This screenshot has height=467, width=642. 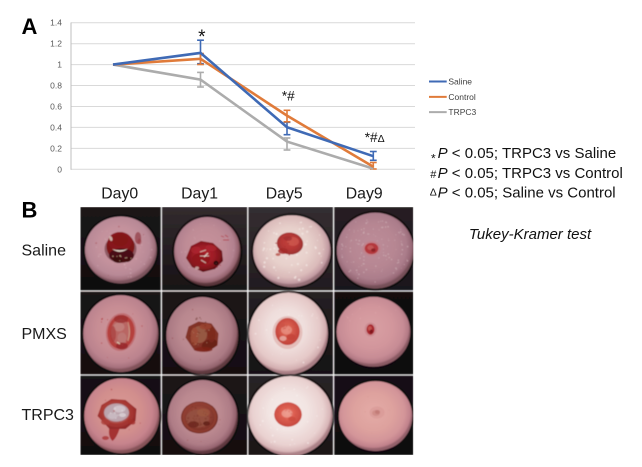 What do you see at coordinates (462, 97) in the screenshot?
I see `svg-text: Control` at bounding box center [462, 97].